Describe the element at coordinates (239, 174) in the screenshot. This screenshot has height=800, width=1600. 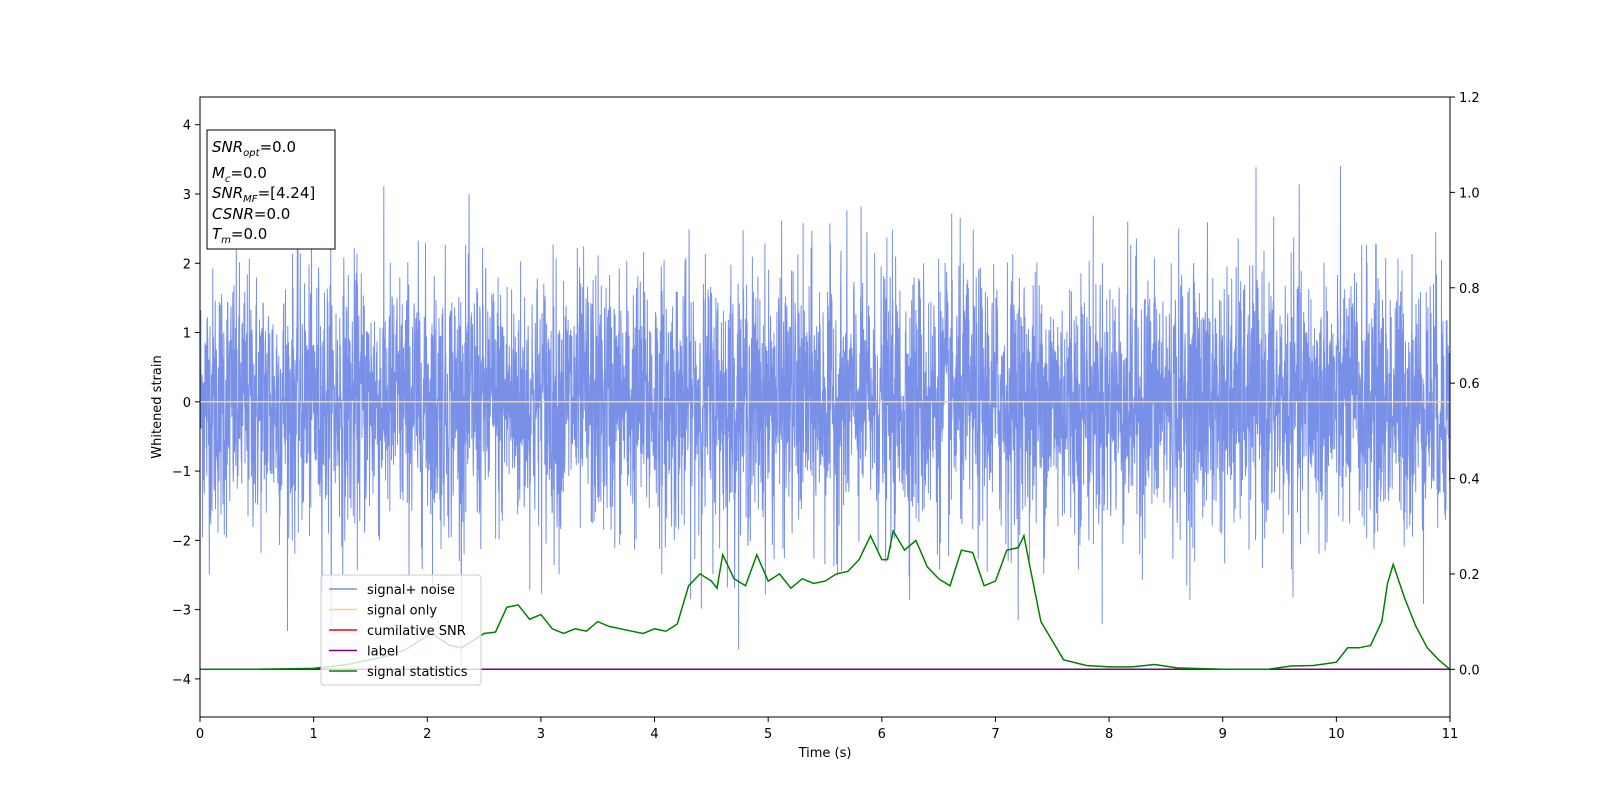
I see `info-mc: Mc=0.0` at that location.